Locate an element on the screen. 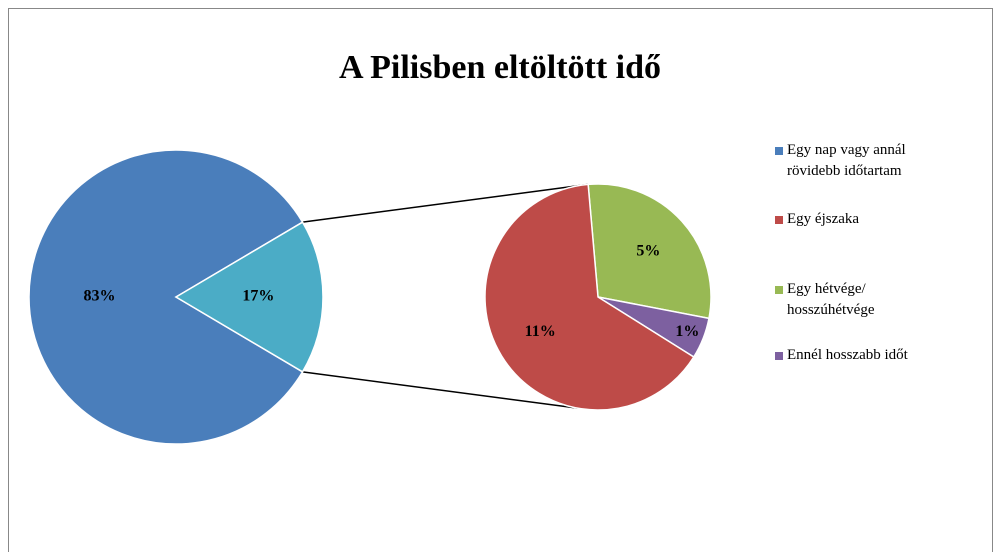 The height and width of the screenshot is (552, 1001). legend-label: Egy nap vagy annál rövidebb időtartam is located at coordinates (846, 160).